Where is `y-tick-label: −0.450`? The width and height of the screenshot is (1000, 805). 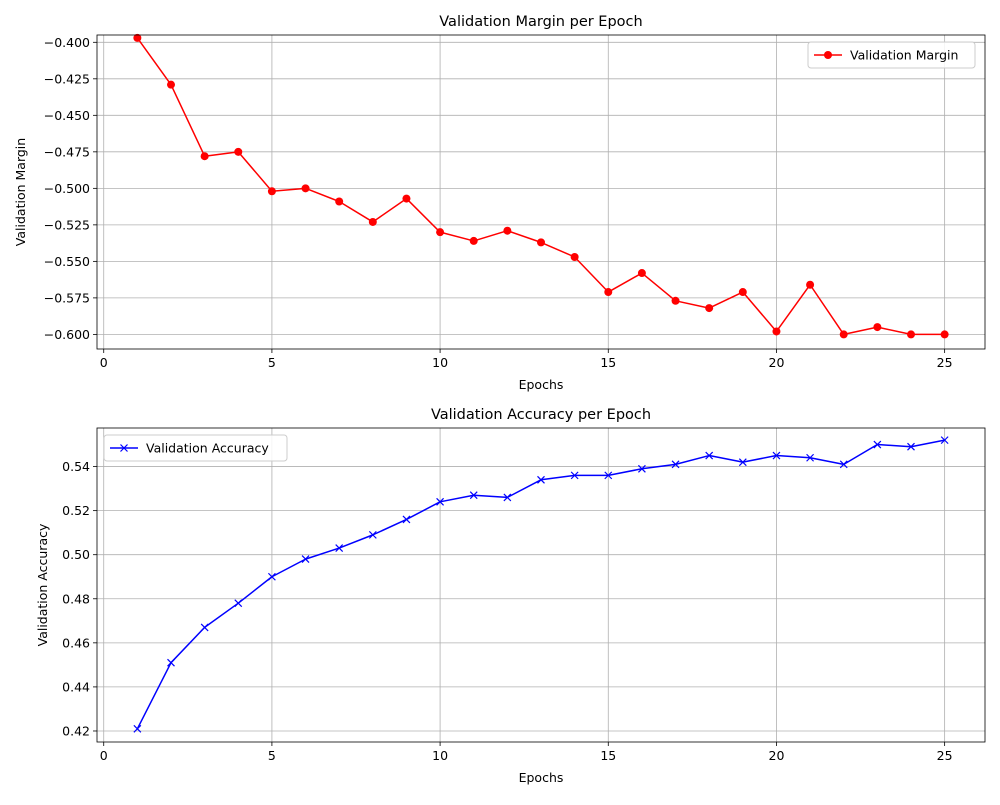 y-tick-label: −0.450 is located at coordinates (67, 115).